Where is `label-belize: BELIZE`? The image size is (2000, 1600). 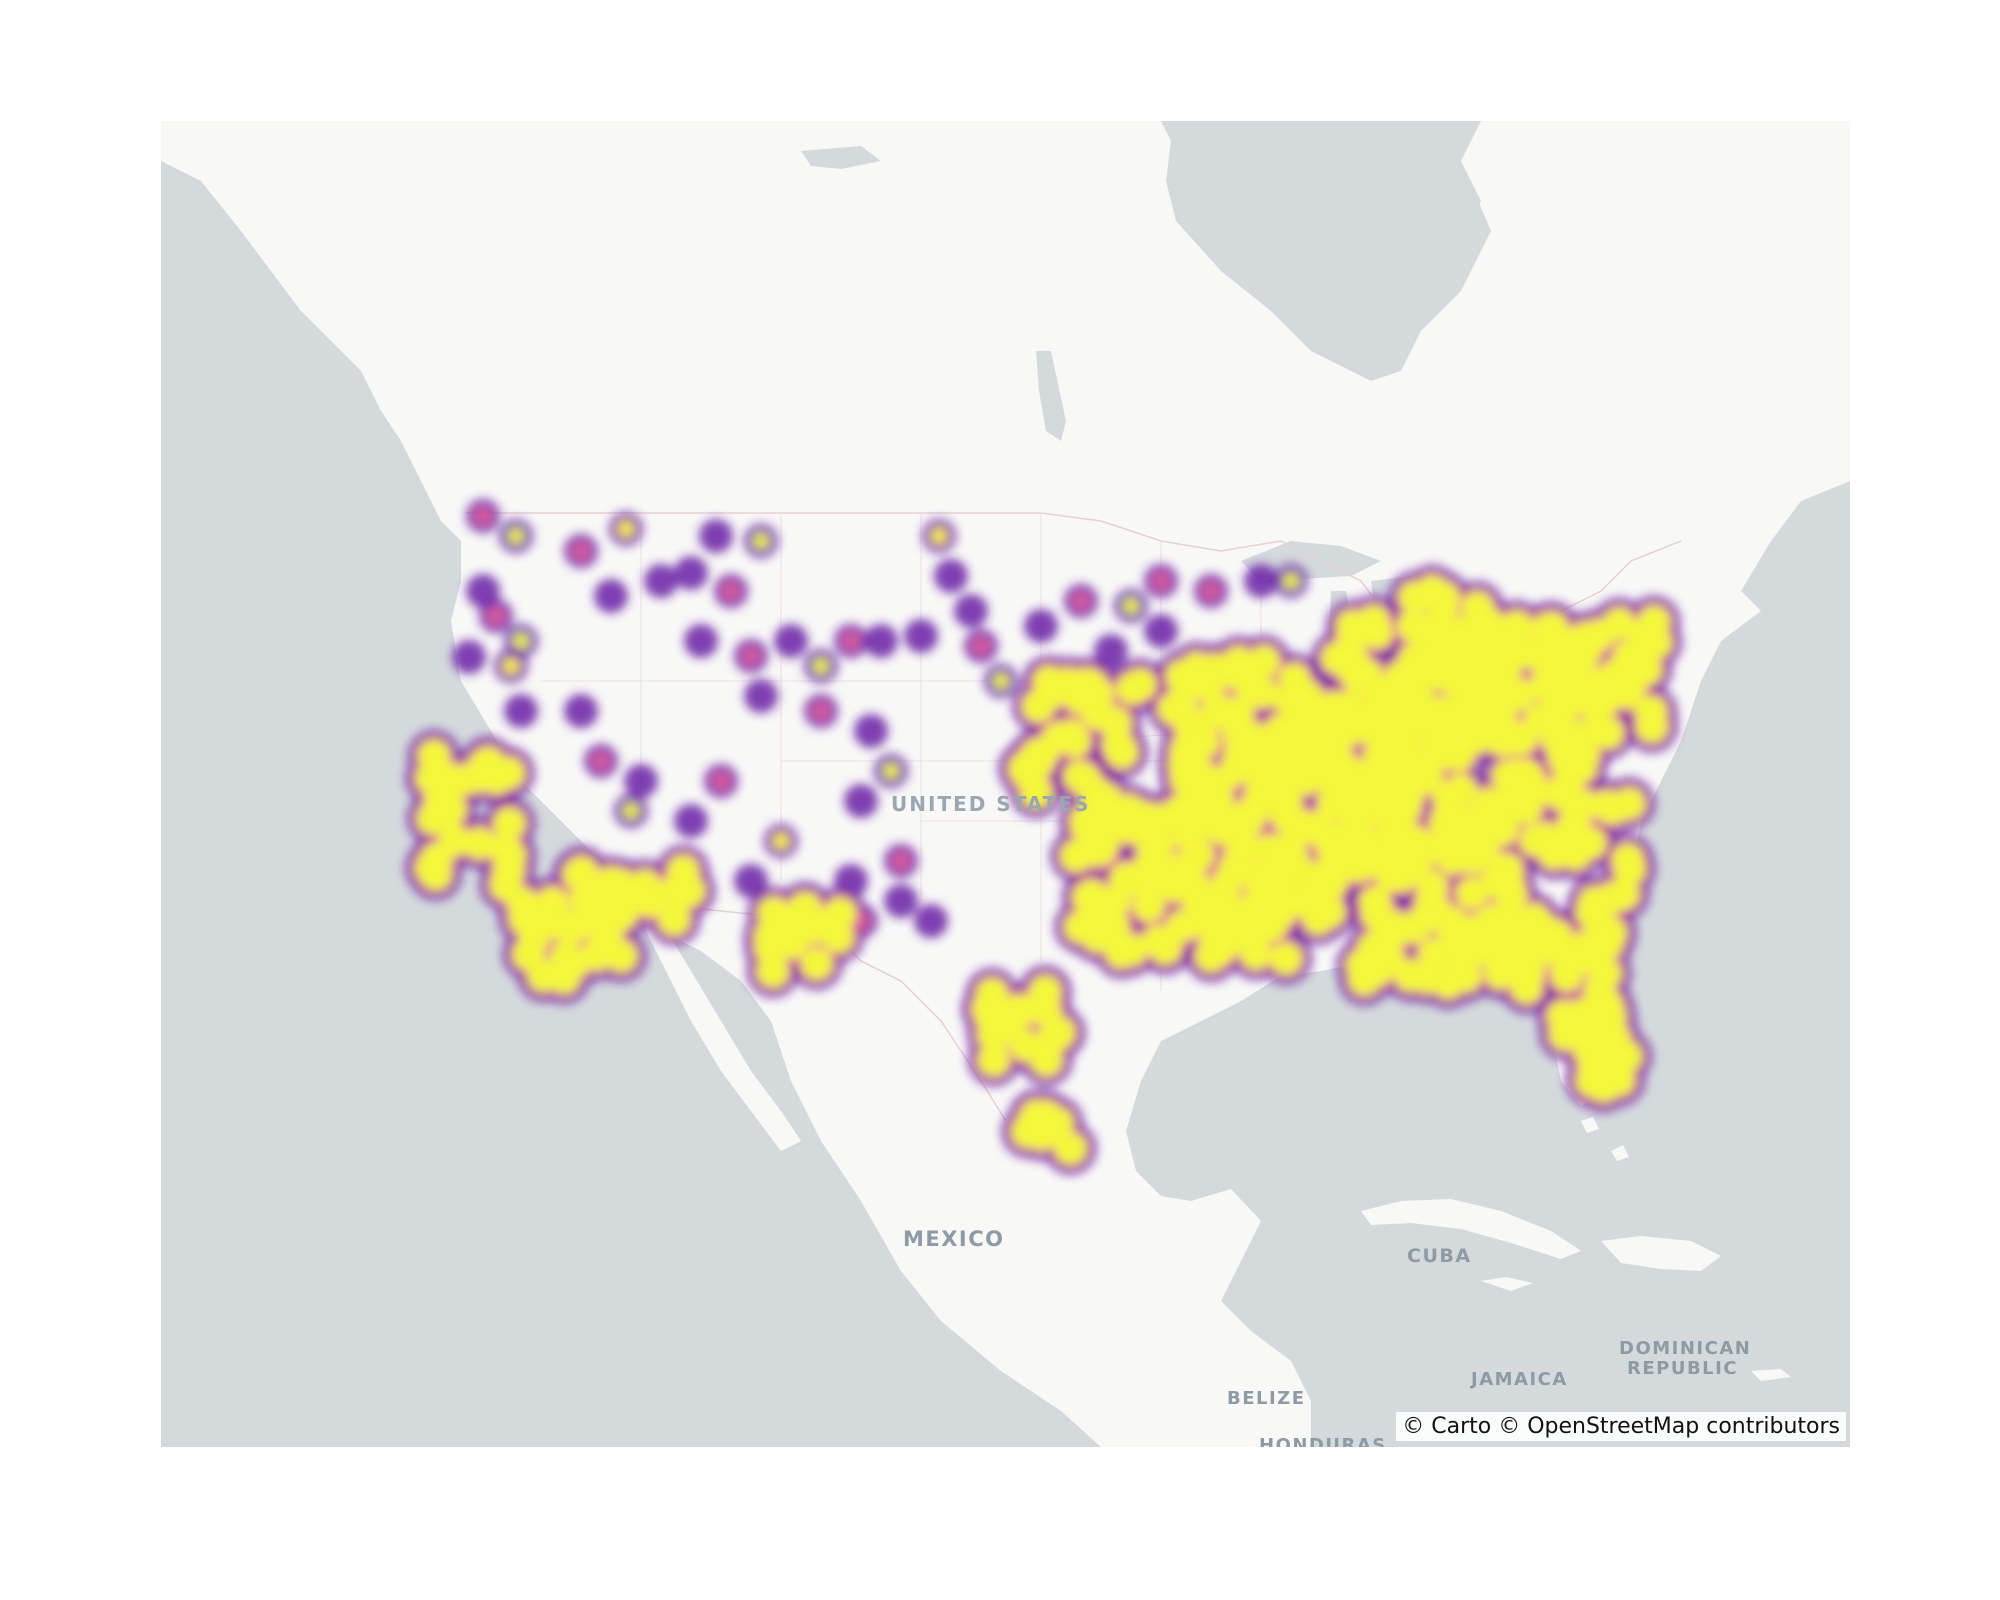
label-belize: BELIZE is located at coordinates (1266, 1398).